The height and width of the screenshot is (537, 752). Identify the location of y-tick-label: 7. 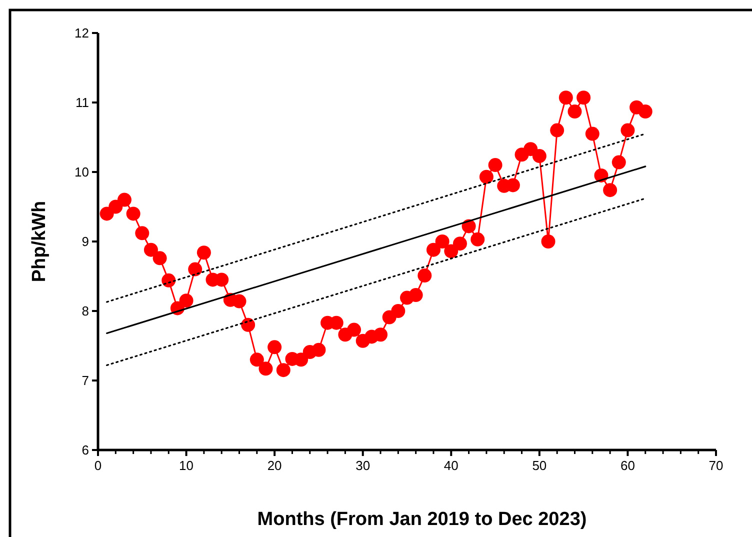
(85, 380).